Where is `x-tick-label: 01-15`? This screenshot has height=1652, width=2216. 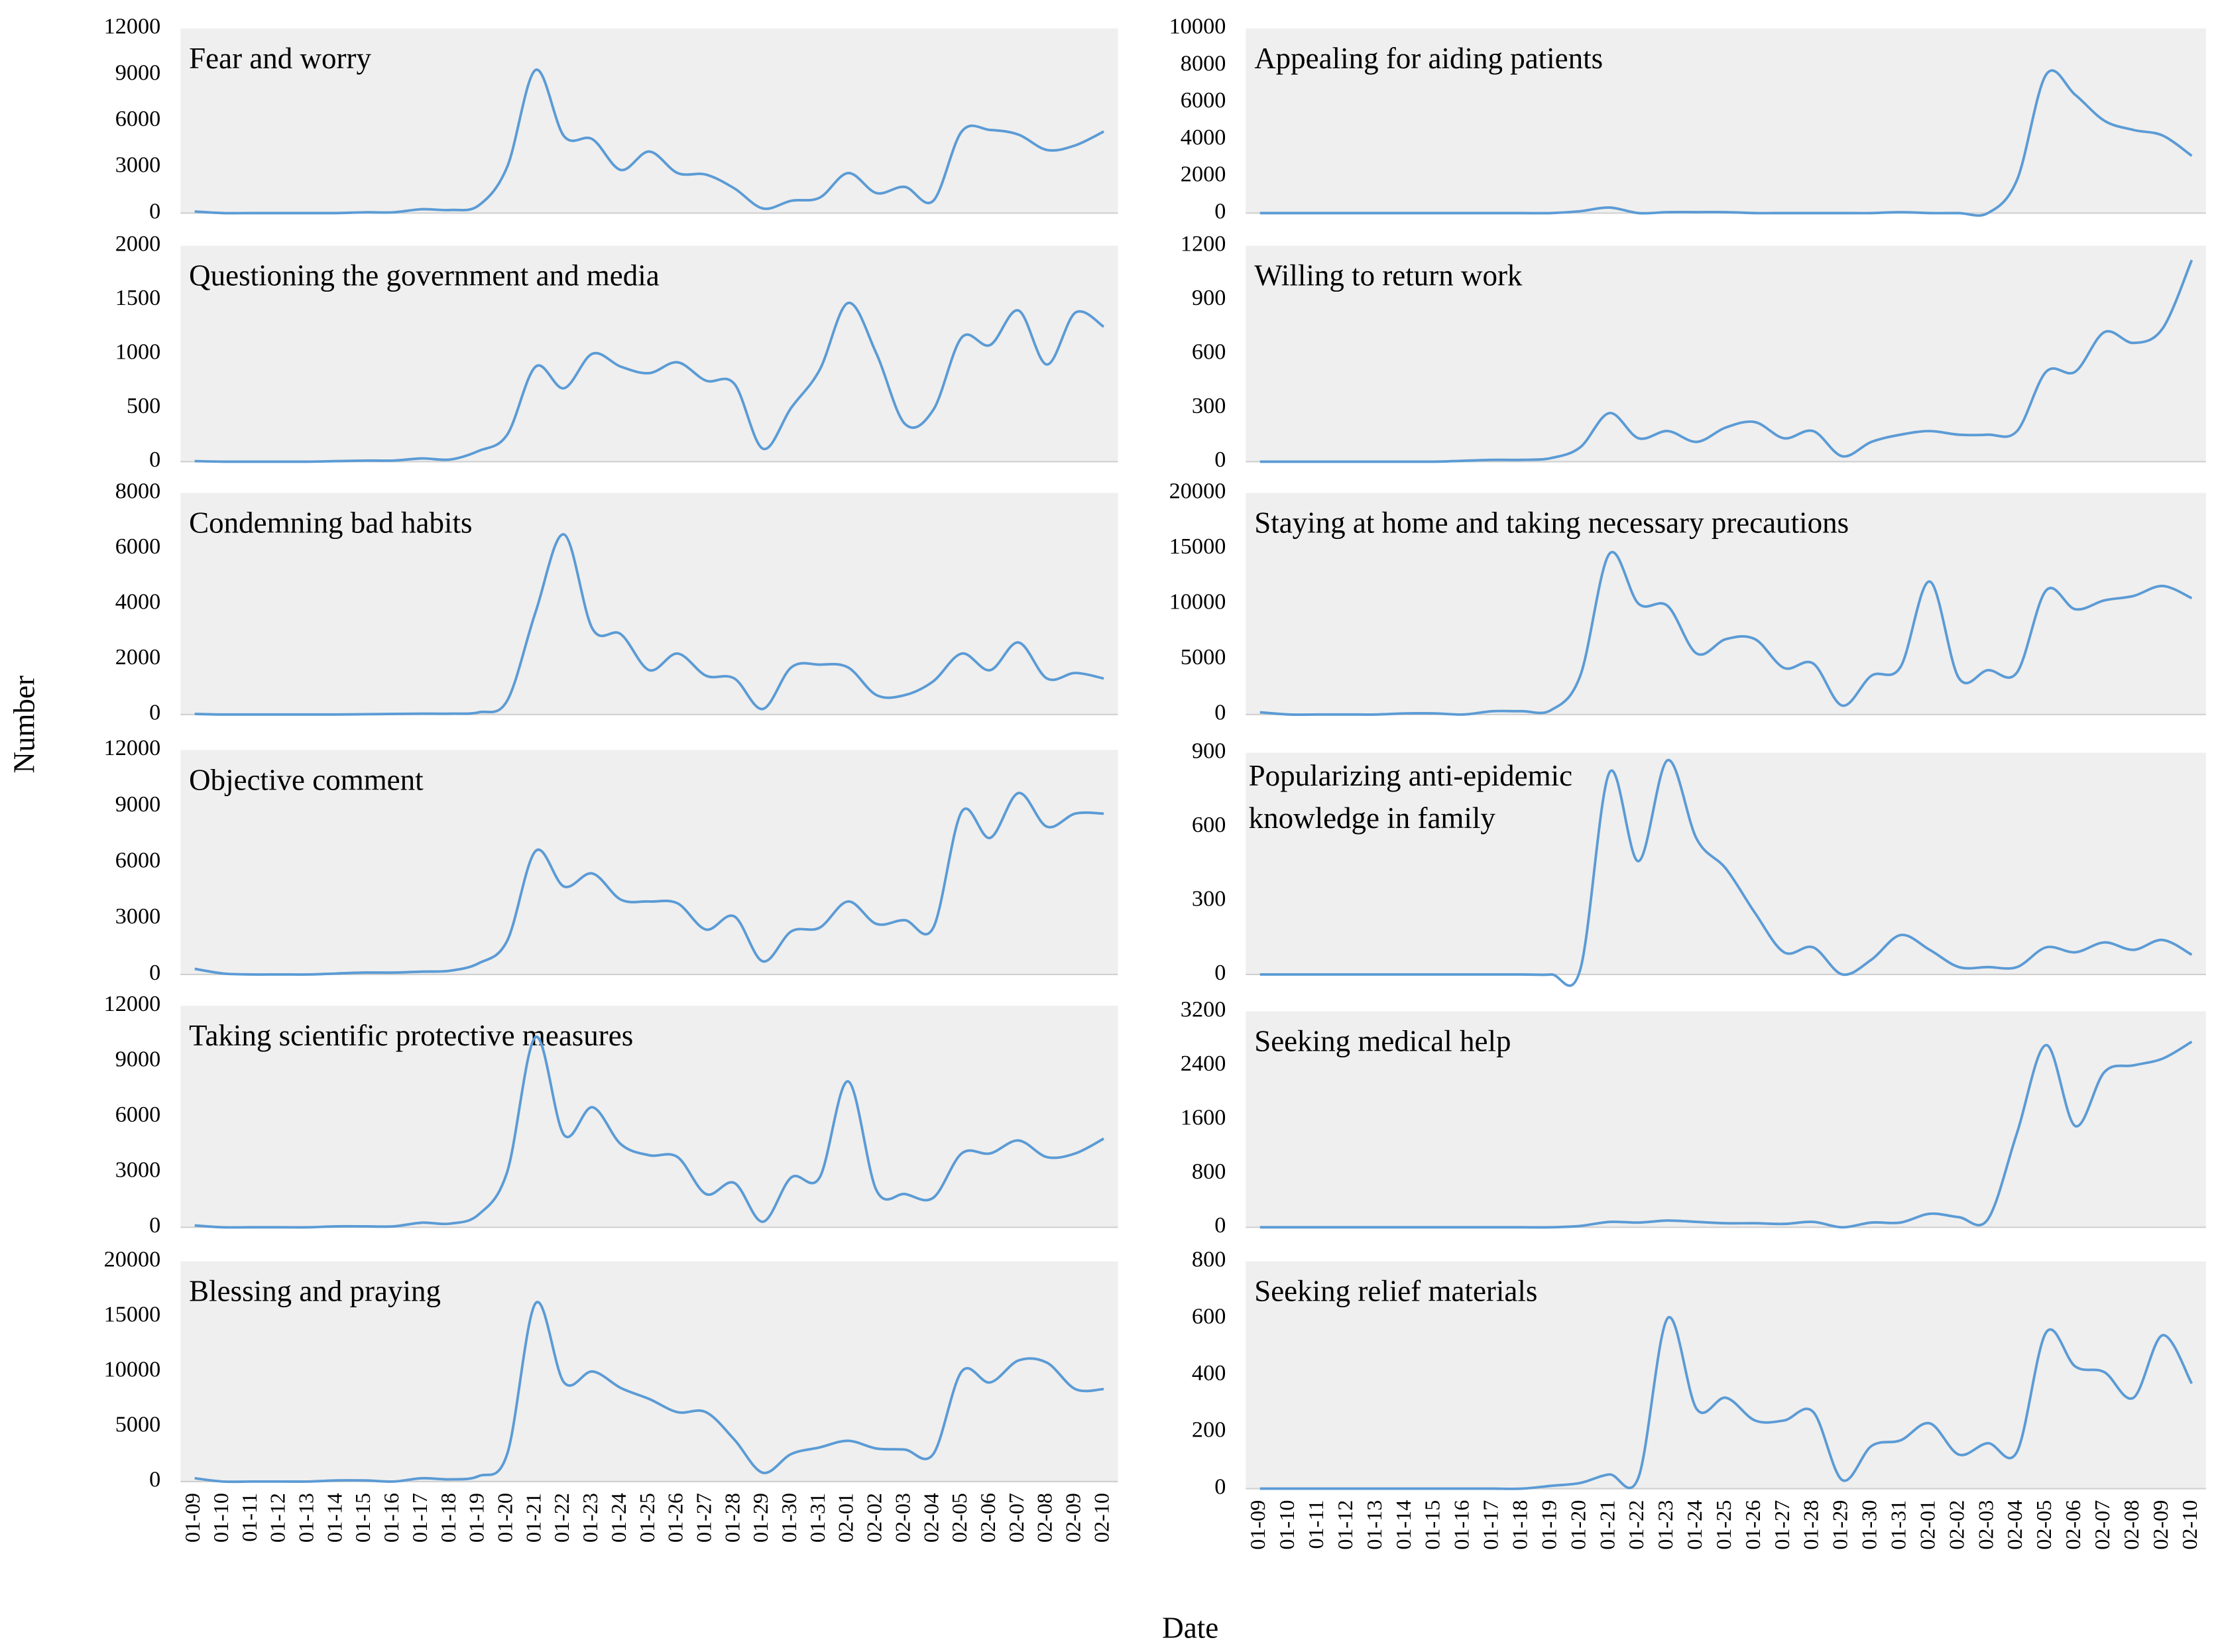 x-tick-label: 01-15 is located at coordinates (1432, 1525).